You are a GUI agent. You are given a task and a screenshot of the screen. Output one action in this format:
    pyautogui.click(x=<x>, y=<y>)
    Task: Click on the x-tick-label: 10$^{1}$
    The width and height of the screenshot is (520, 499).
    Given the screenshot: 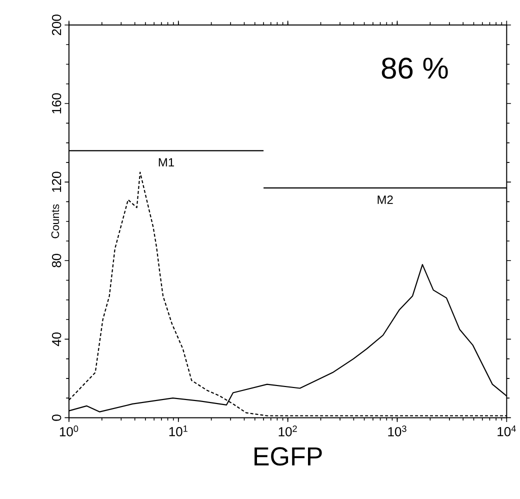 What is the action you would take?
    pyautogui.click(x=178, y=431)
    